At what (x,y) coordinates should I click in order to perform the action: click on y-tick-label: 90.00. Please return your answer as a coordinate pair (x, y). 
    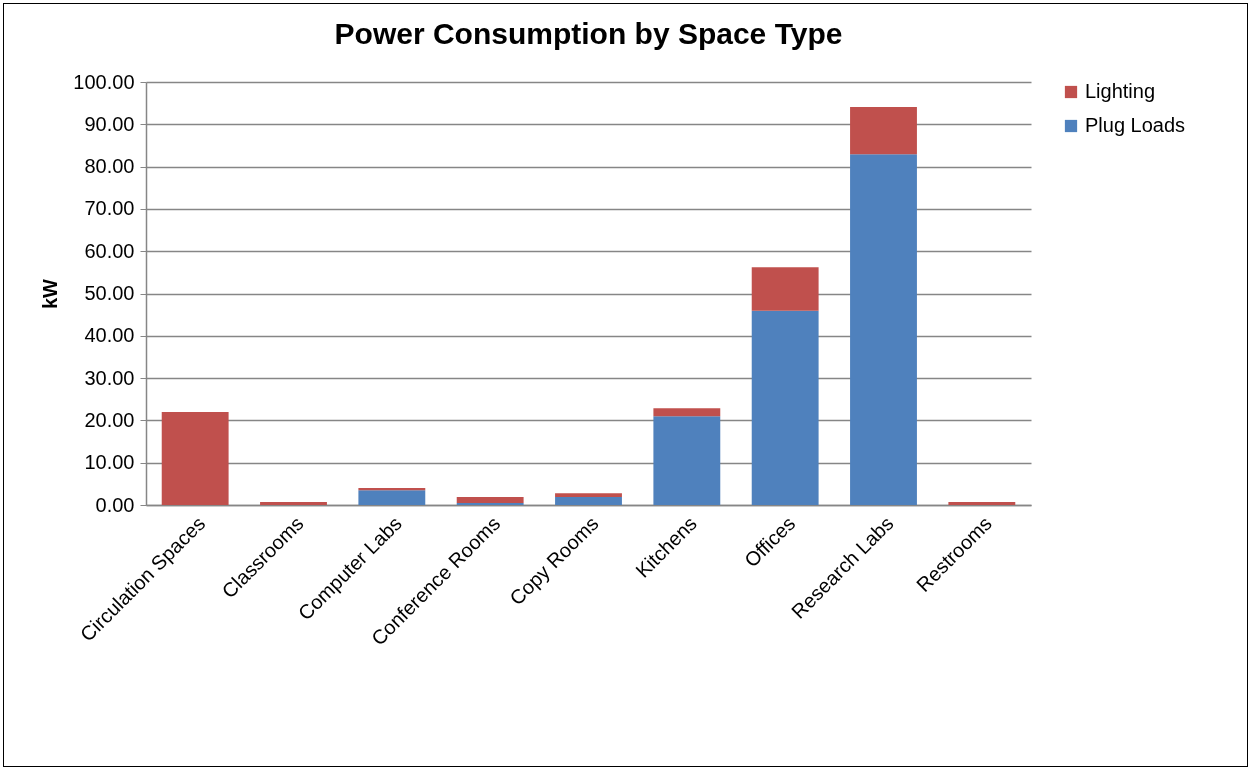
    Looking at the image, I should click on (109, 123).